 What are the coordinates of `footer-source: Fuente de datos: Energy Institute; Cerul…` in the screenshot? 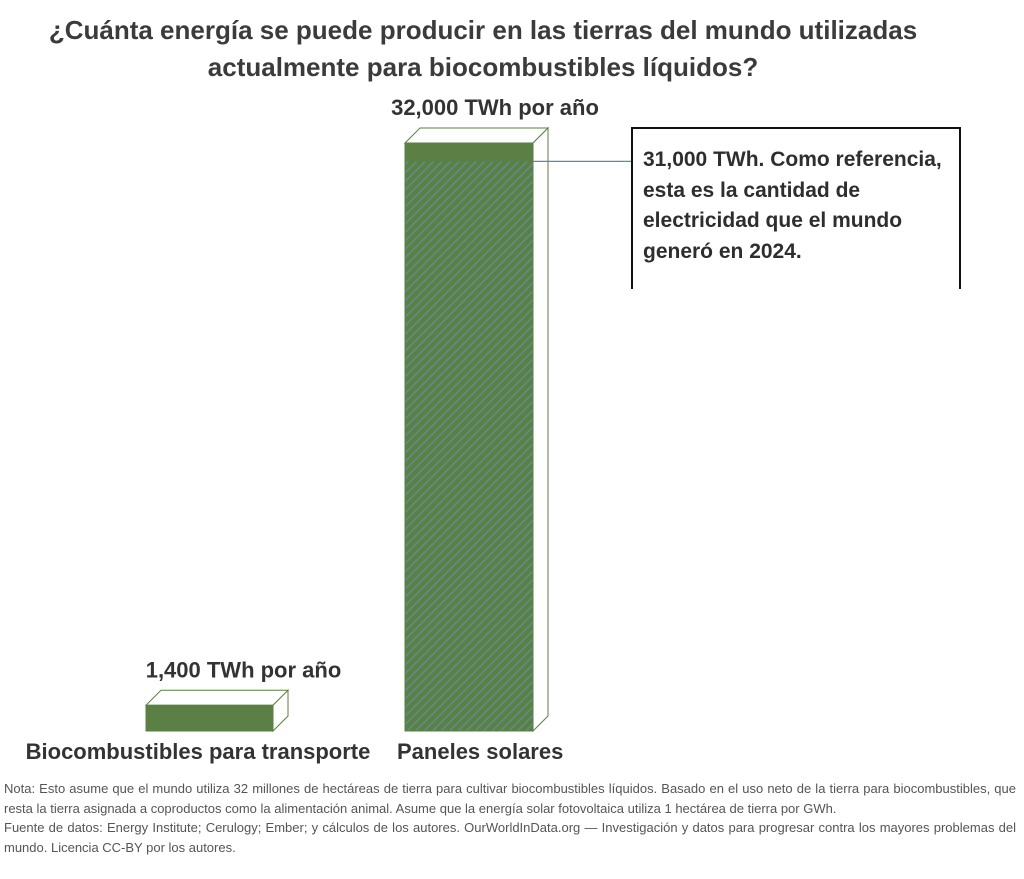 It's located at (510, 837).